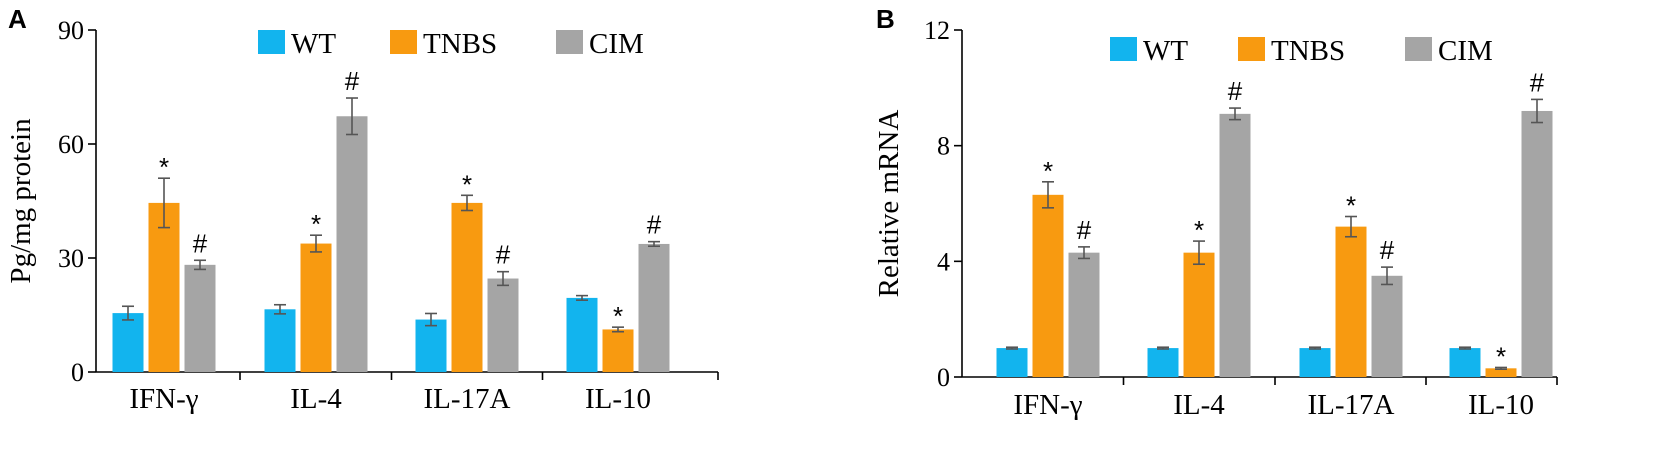  I want to click on panel-label: A, so click(17, 19).